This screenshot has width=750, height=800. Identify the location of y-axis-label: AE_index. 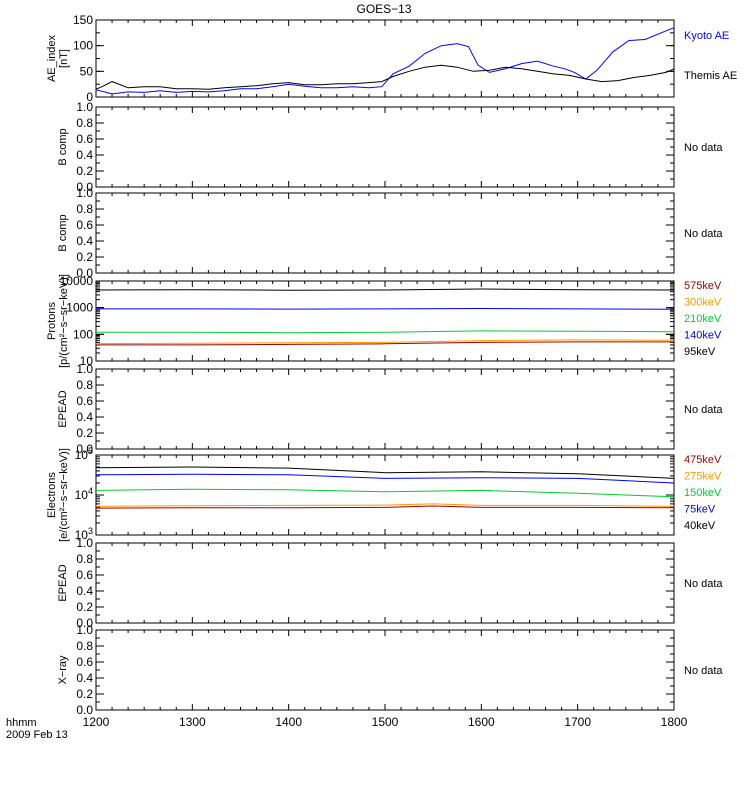
(52, 58).